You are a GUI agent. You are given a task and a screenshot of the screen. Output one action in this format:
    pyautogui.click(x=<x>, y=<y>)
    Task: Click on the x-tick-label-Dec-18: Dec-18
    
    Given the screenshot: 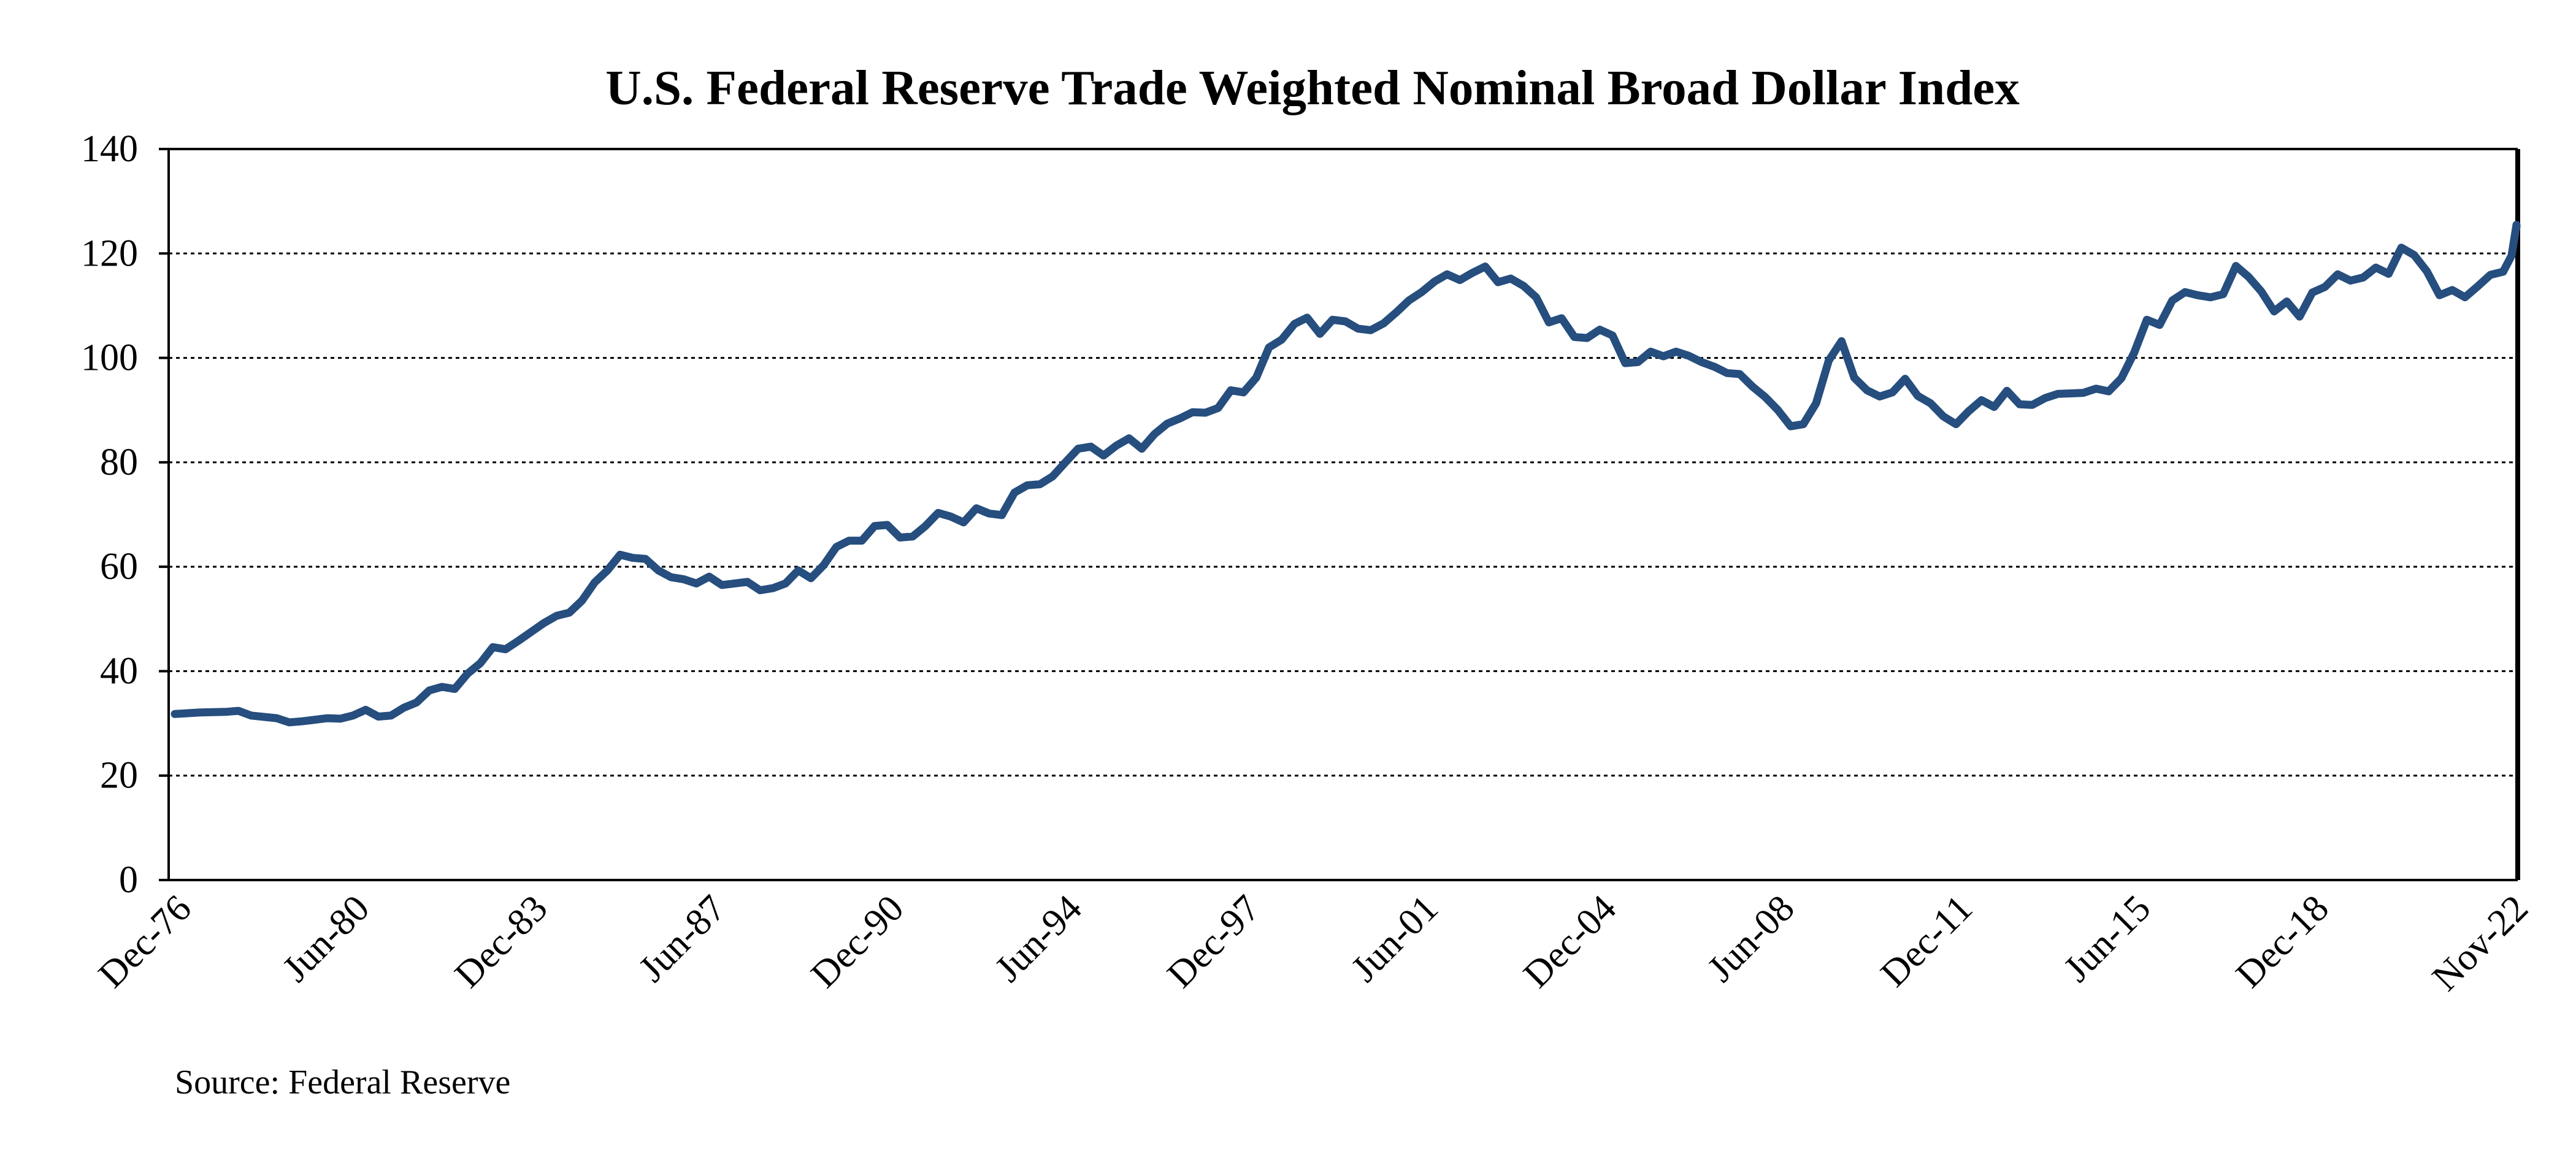 What is the action you would take?
    pyautogui.click(x=2282, y=941)
    